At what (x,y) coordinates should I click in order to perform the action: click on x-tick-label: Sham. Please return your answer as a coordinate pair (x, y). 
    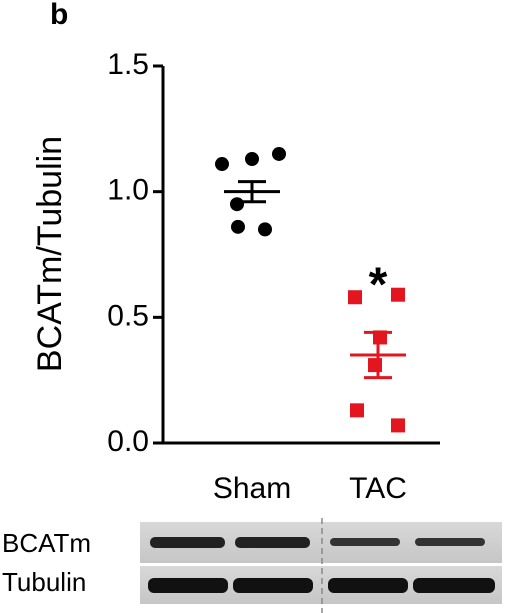
    Looking at the image, I should click on (252, 488).